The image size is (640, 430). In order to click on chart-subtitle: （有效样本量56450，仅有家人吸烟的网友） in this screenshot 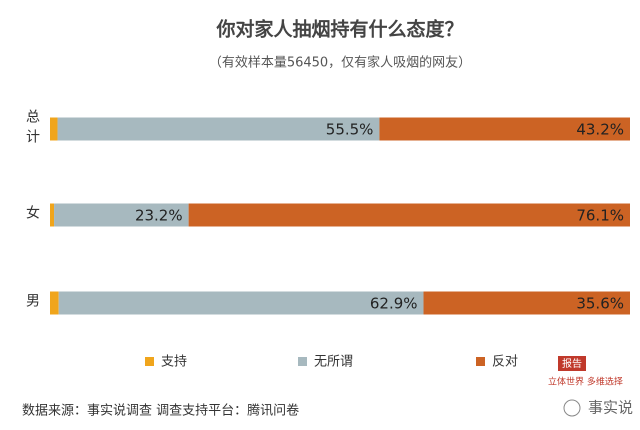, I will do `click(340, 63)`.